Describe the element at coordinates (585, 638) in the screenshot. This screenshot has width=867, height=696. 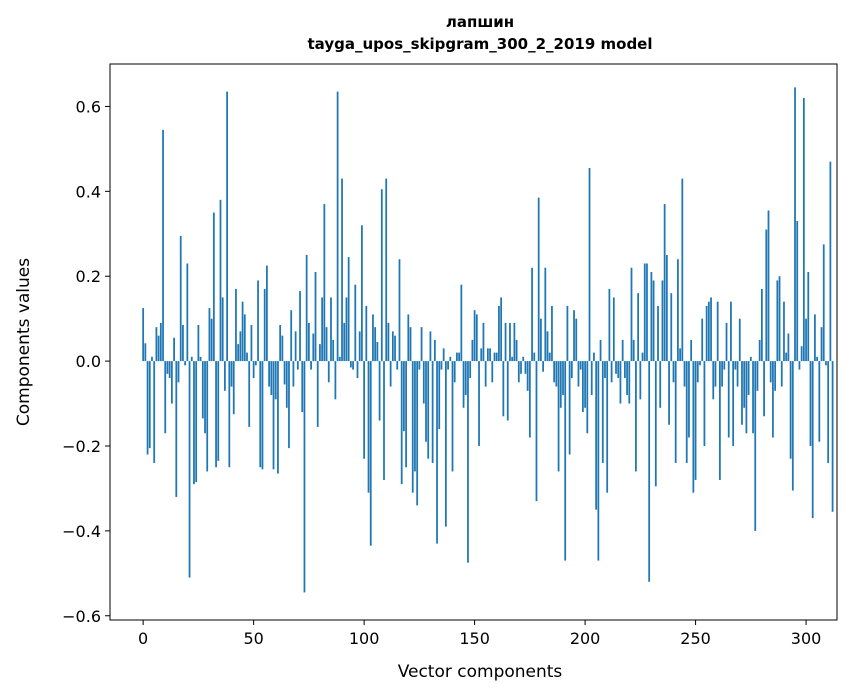
I see `x-tick-label: 200` at that location.